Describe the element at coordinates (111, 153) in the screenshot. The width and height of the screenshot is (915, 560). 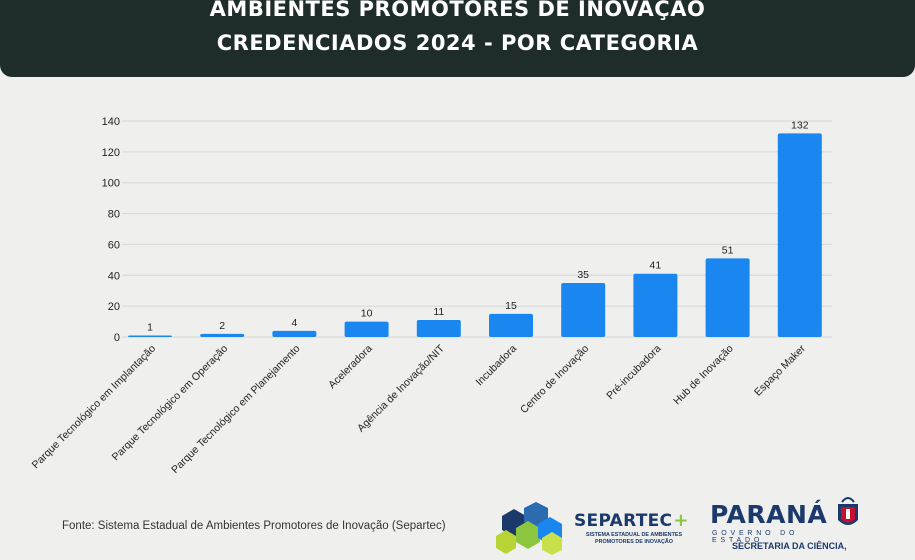
I see `y-tick-label: 120` at that location.